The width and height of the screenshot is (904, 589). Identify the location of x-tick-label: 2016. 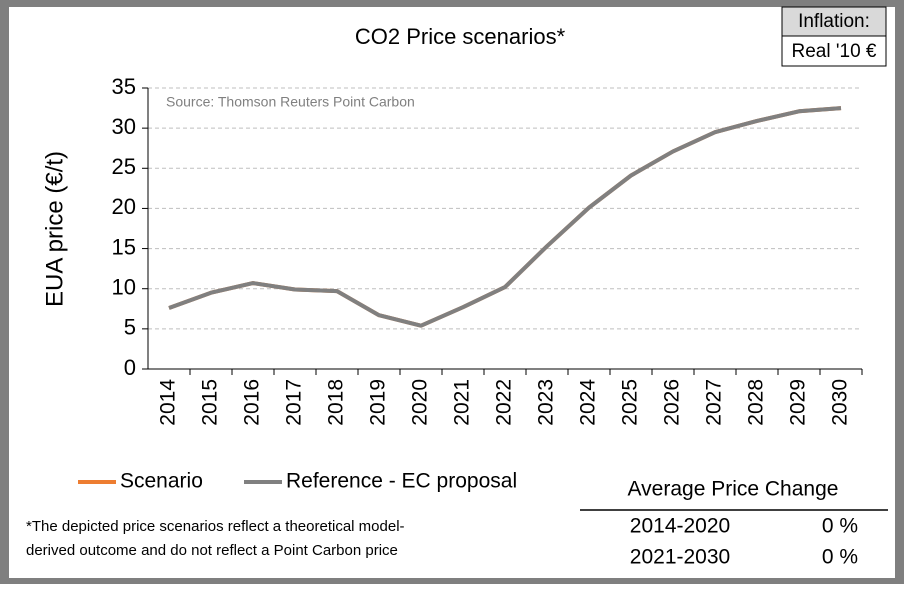
(252, 402).